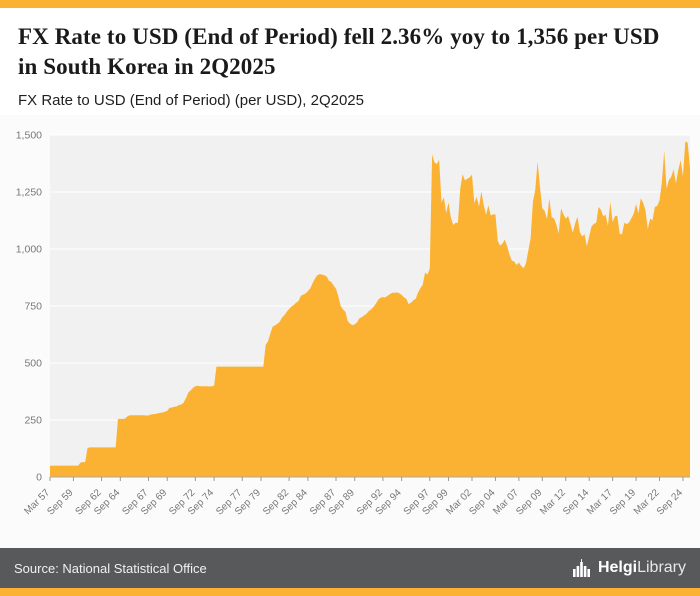 The height and width of the screenshot is (596, 700). I want to click on svg-text: Sep 04, so click(482, 502).